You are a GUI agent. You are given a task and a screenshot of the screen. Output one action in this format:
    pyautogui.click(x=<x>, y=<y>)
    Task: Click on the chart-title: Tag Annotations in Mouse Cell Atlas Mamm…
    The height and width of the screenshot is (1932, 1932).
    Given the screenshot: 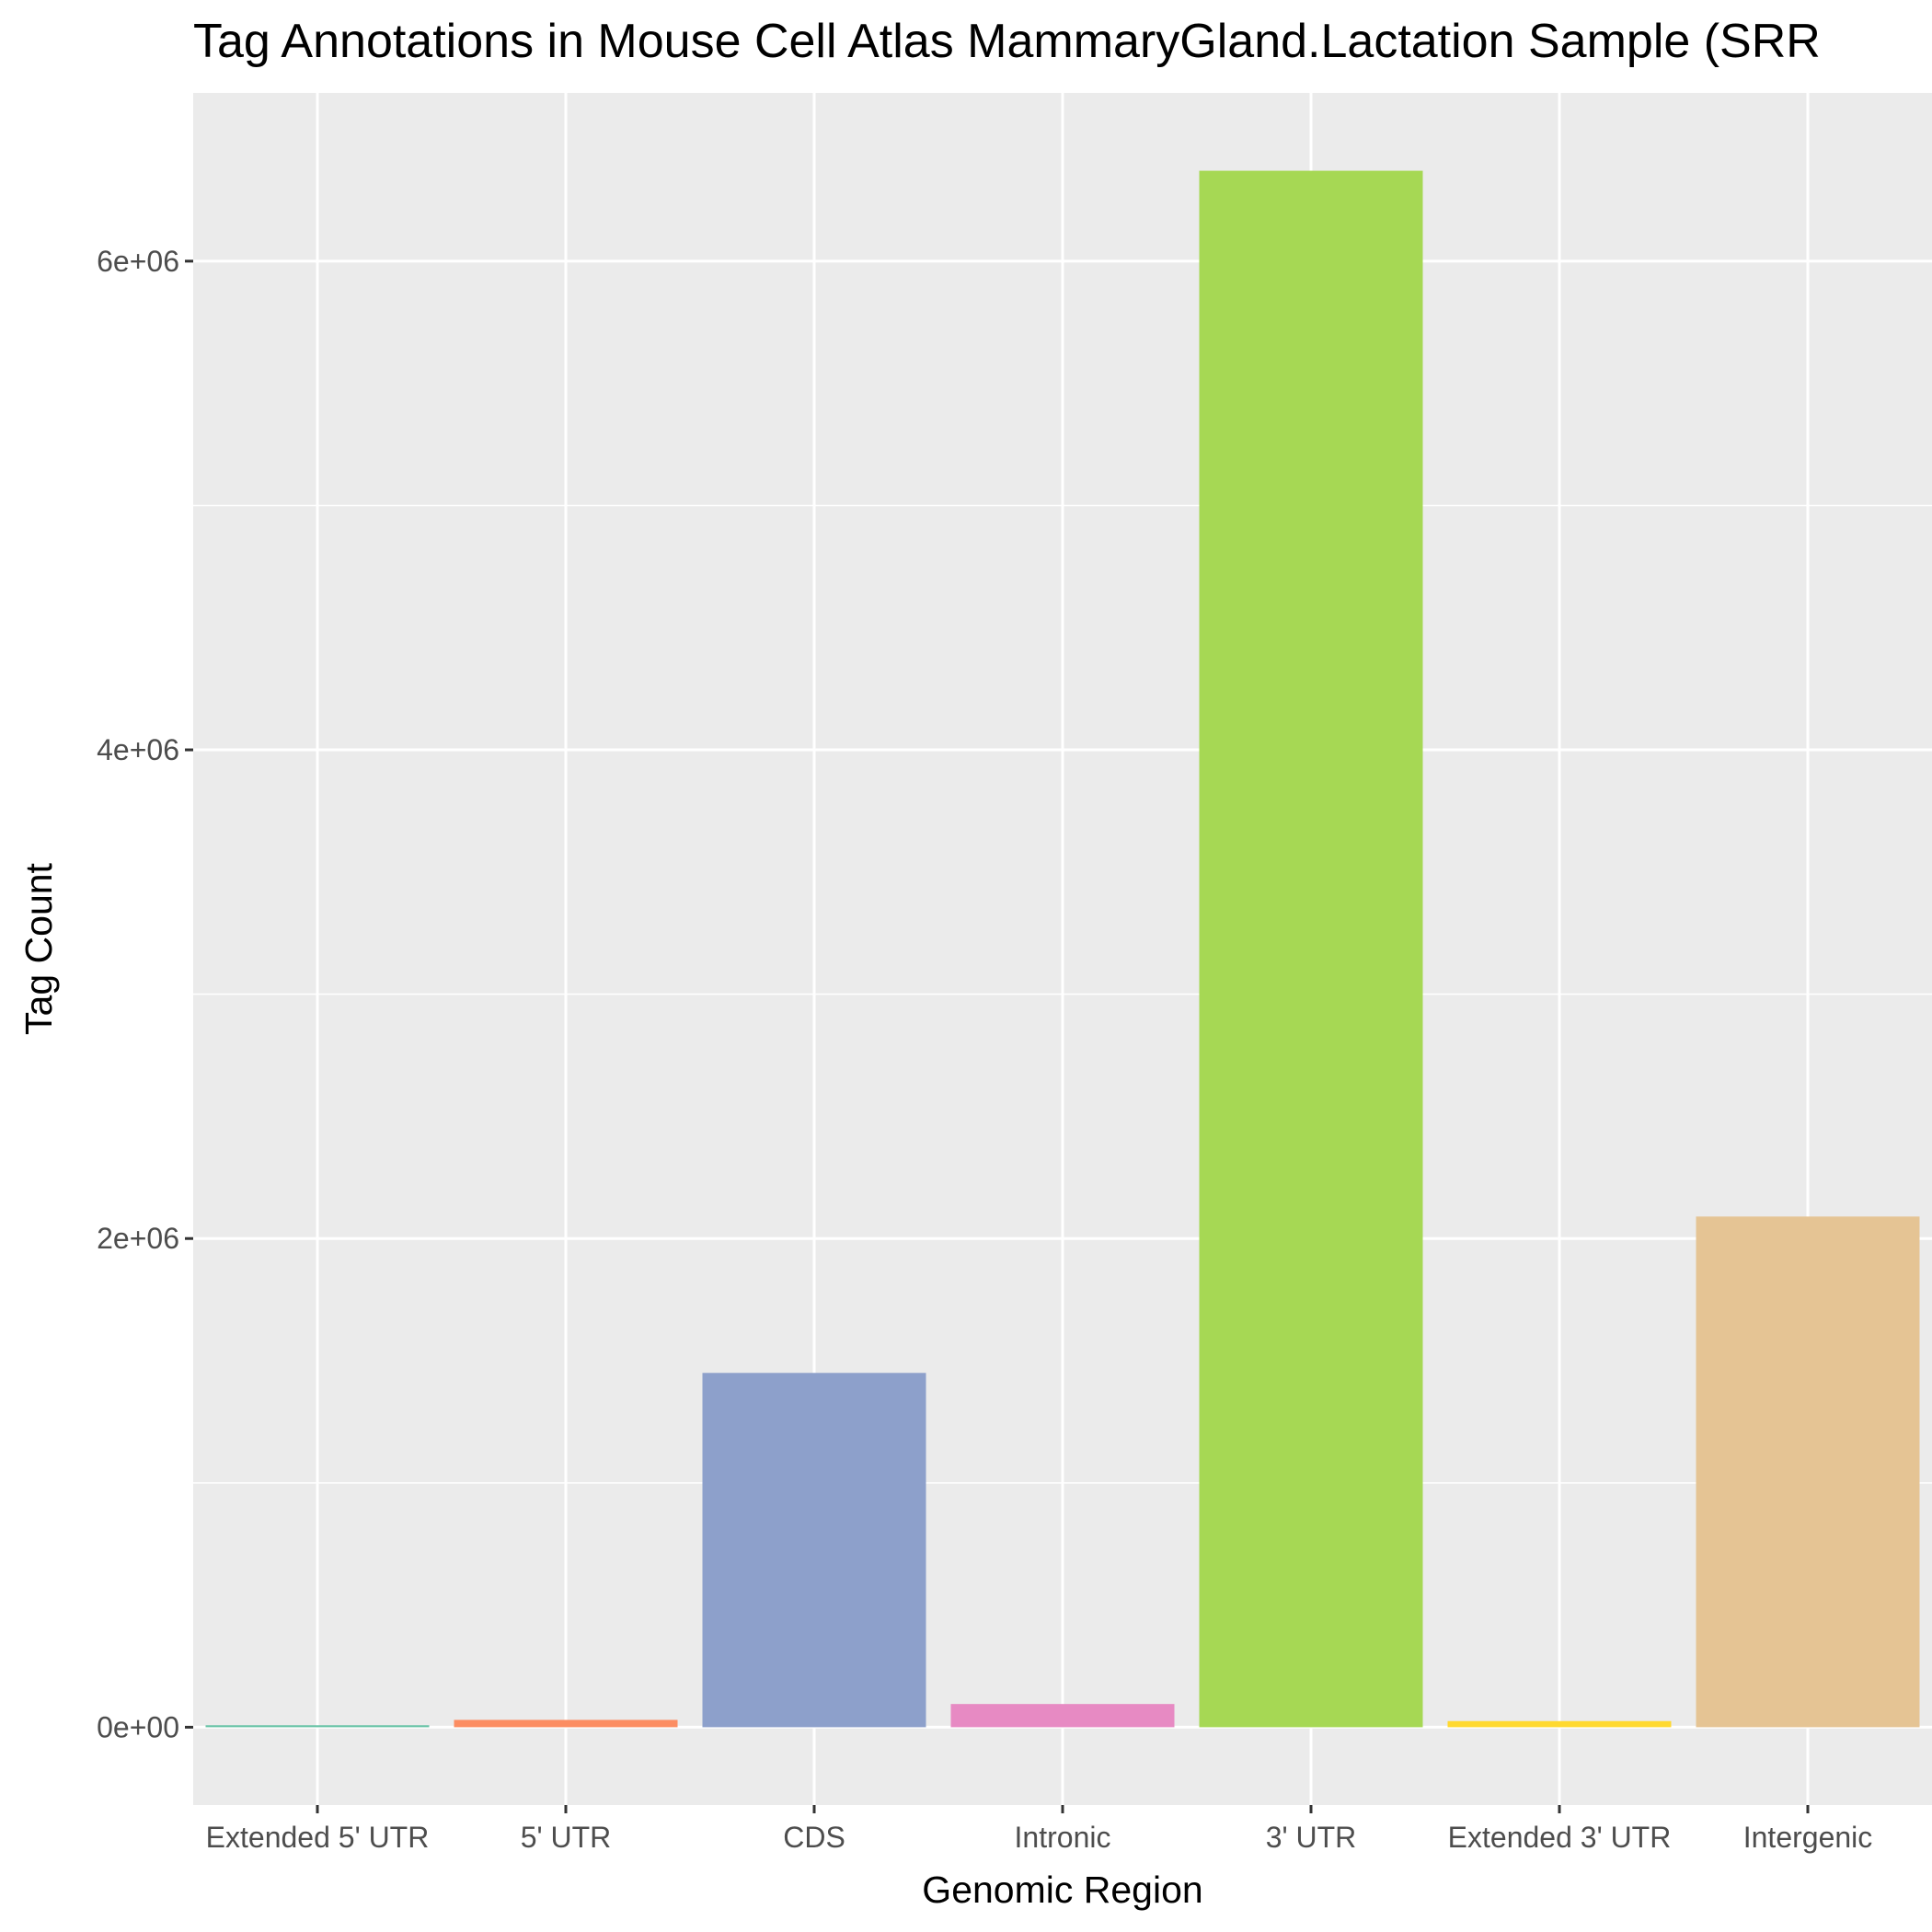 What is the action you would take?
    pyautogui.click(x=1007, y=41)
    